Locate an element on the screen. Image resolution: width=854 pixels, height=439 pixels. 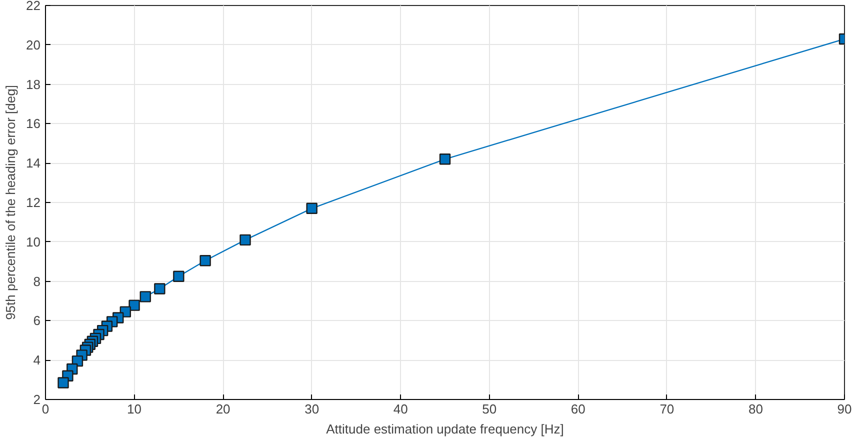
y-tick-label: 22 is located at coordinates (33, 6).